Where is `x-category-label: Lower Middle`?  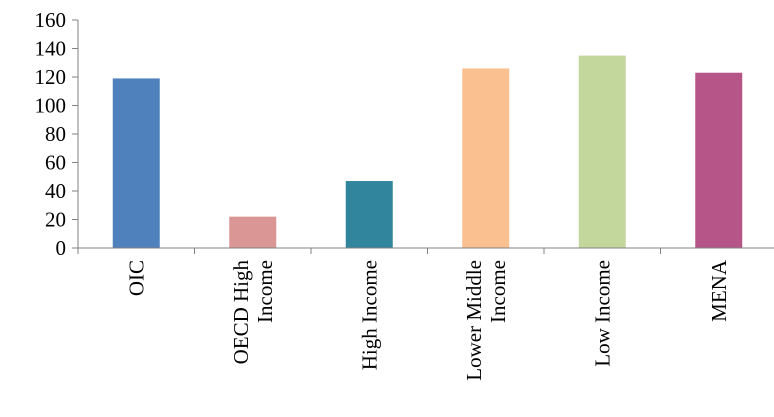
x-category-label: Lower Middle is located at coordinates (474, 320).